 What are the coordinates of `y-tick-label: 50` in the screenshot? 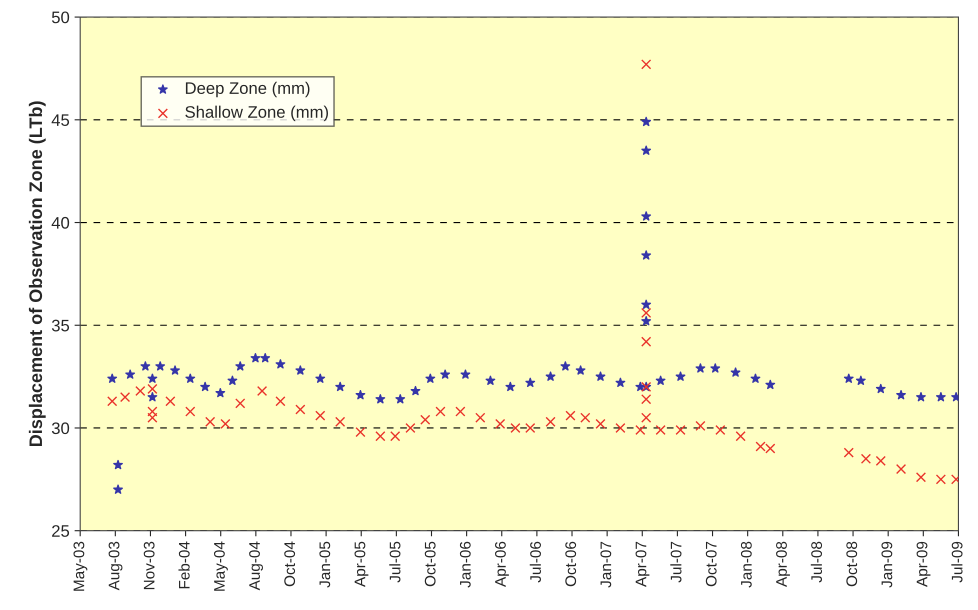 It's located at (61, 17).